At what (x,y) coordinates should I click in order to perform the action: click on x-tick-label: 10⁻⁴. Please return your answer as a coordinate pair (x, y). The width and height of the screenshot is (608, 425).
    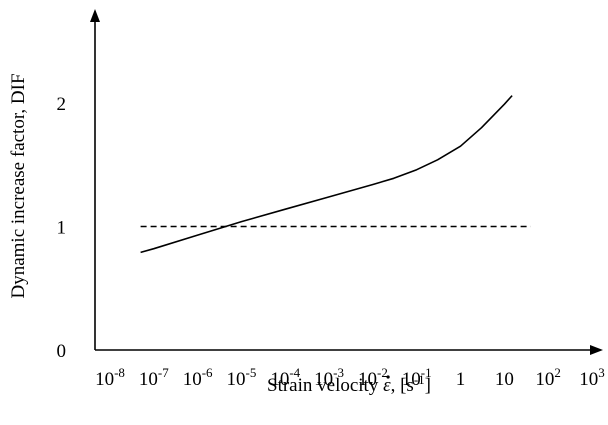
    Looking at the image, I should click on (285, 377).